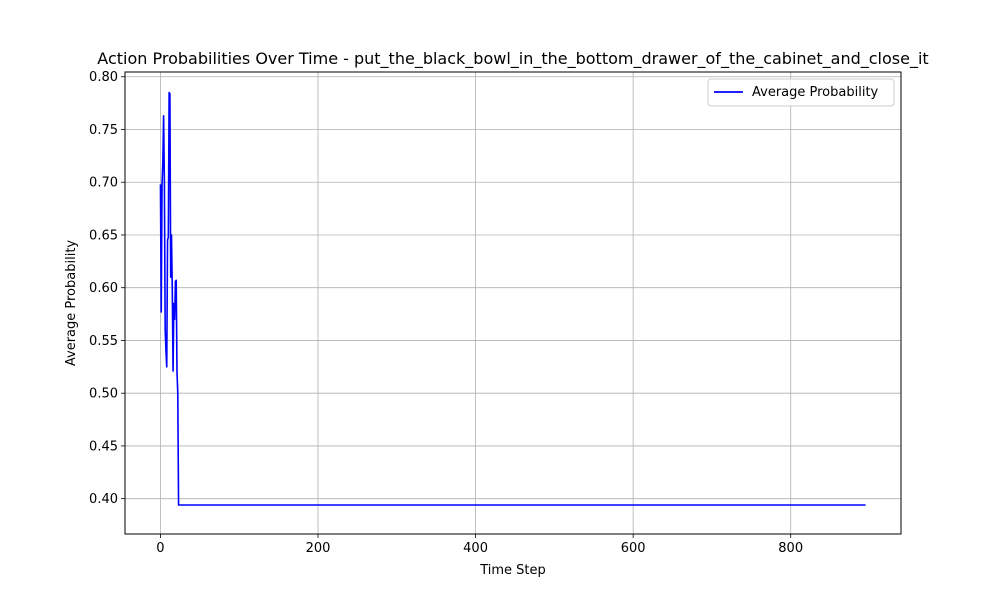 This screenshot has width=1000, height=600. Describe the element at coordinates (103, 446) in the screenshot. I see `y-tick-label: 0.45` at that location.